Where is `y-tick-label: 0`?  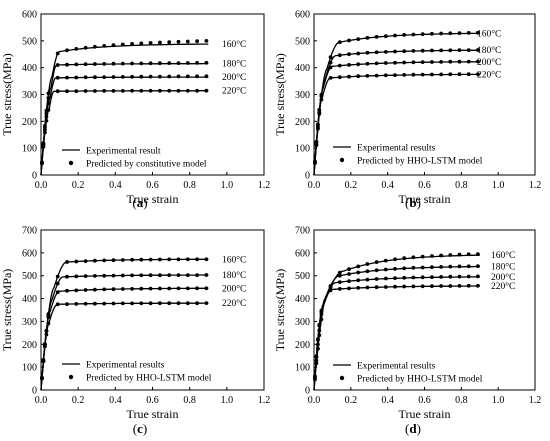 y-tick-label: 0 is located at coordinates (307, 391).